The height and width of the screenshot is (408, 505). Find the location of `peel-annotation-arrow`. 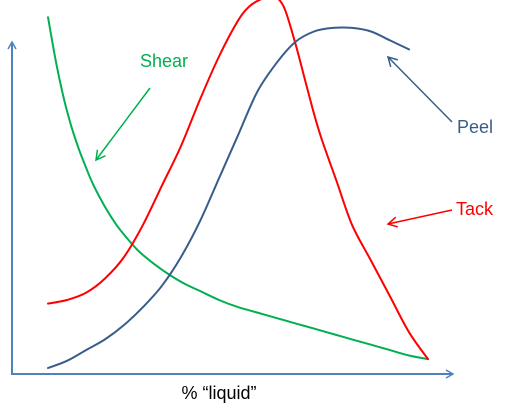

peel-annotation-arrow is located at coordinates (419, 89).